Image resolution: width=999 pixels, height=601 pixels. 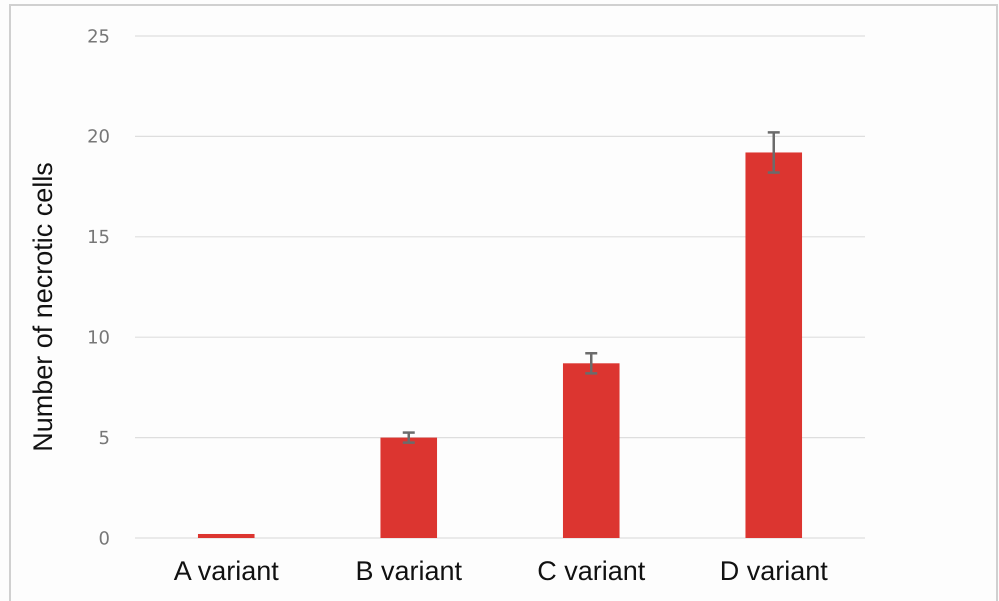 I want to click on x-tick-label: A variant, so click(x=227, y=571).